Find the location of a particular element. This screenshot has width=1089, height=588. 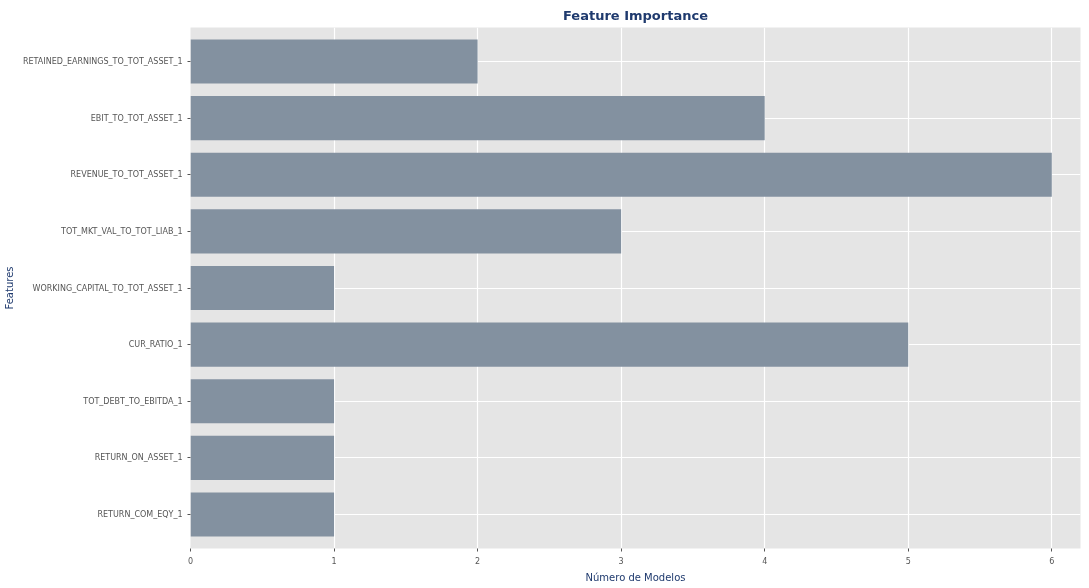

y-tick-label: RETURN_COM_EQY_1 is located at coordinates (140, 515).